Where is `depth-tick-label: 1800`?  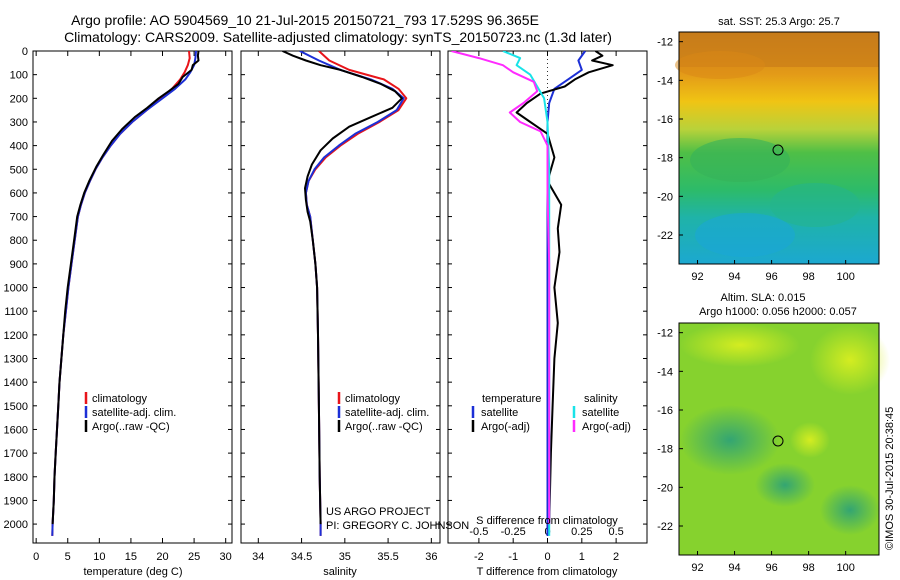
depth-tick-label: 1800 is located at coordinates (16, 478).